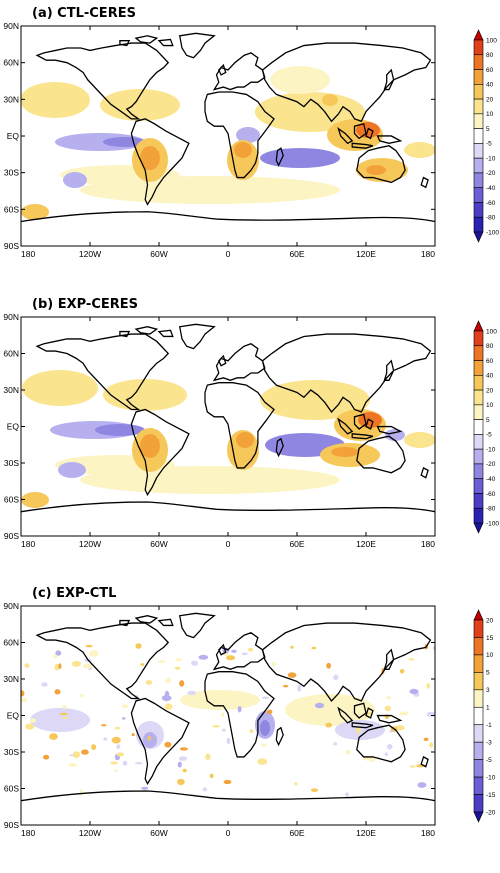  I want to click on x-tick-label: 120E, so click(366, 254).